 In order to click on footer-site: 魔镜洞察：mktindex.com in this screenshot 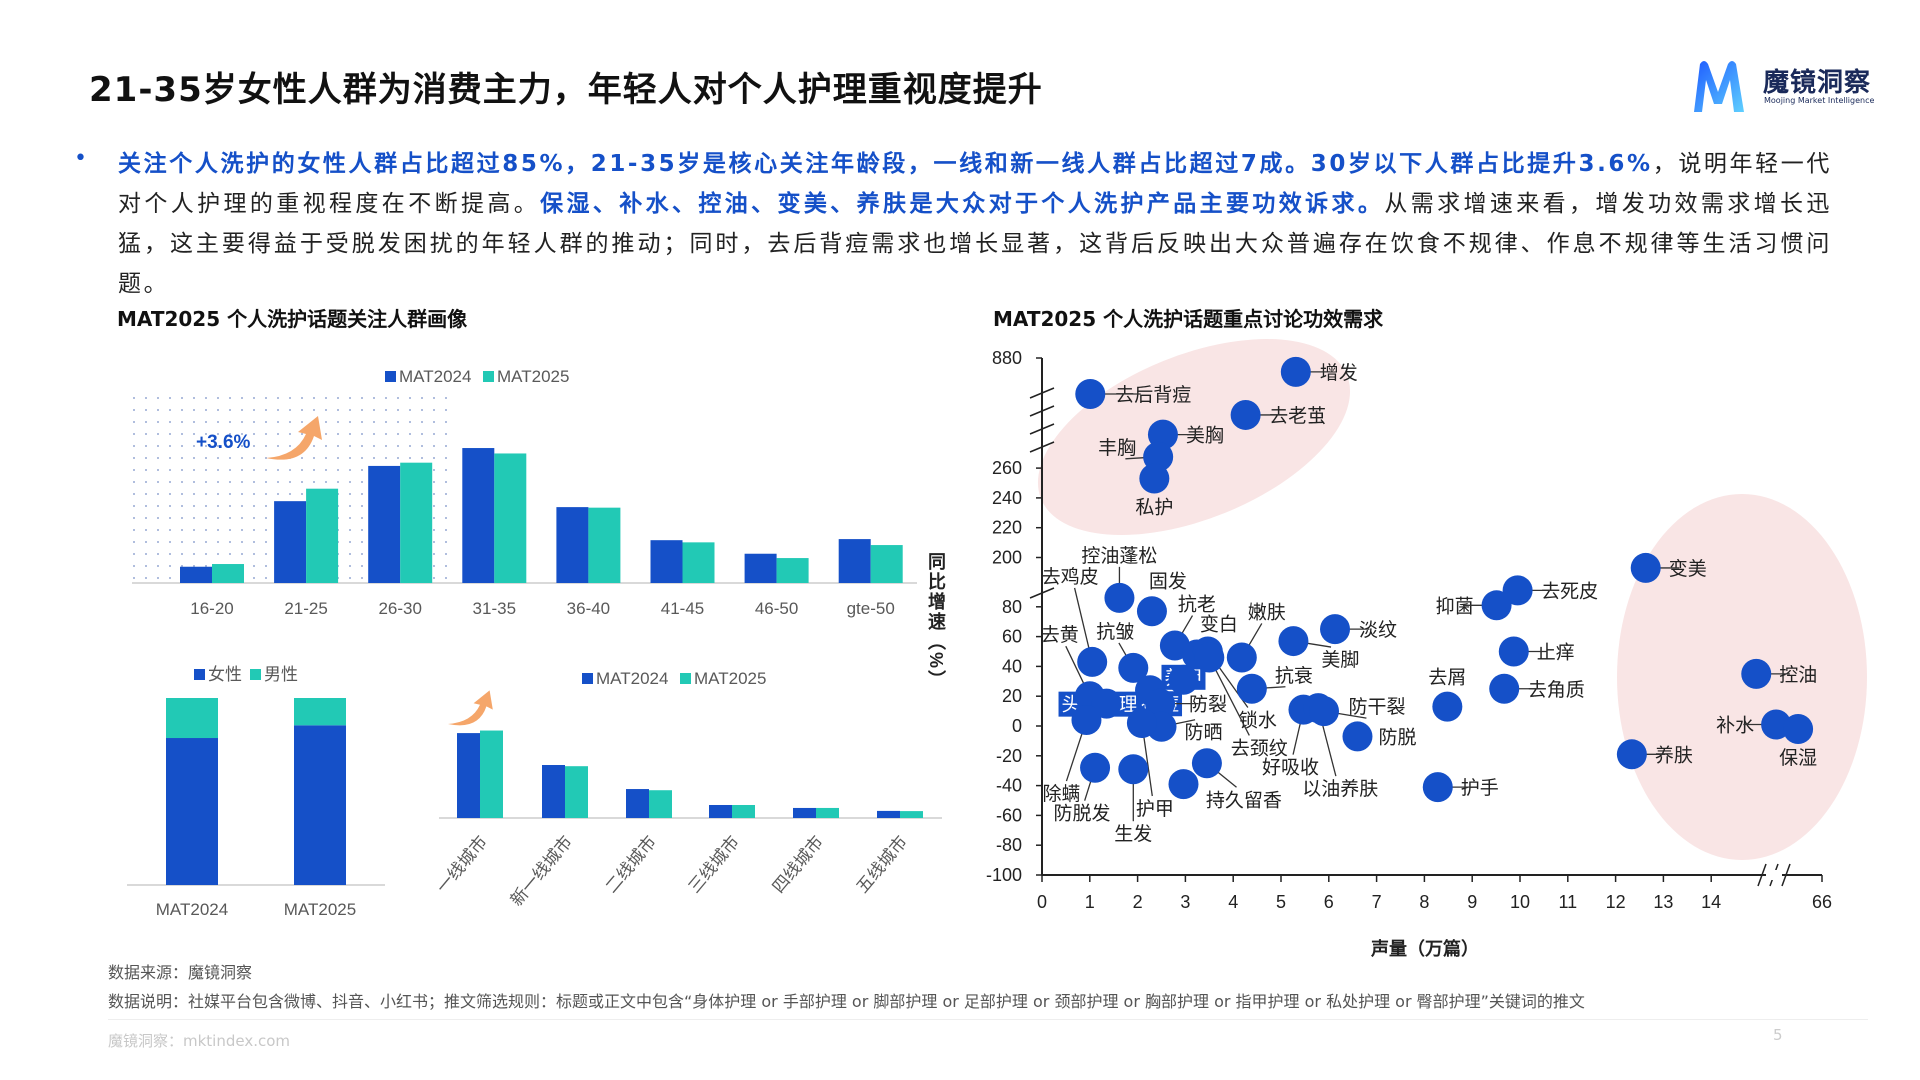, I will do `click(199, 1041)`.